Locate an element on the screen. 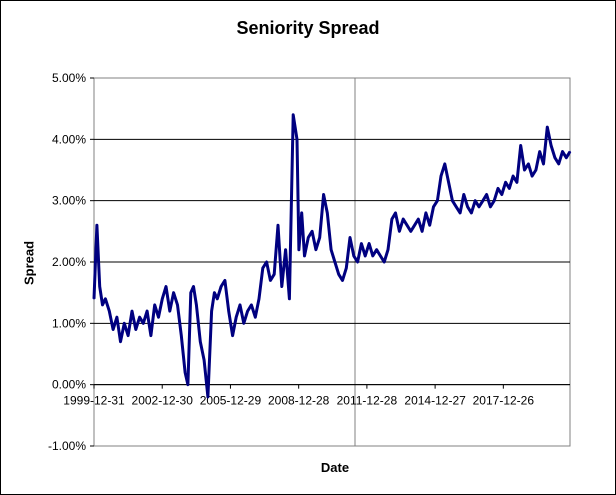 The image size is (616, 495). x-tick-label: 2002-12-30 is located at coordinates (163, 401).